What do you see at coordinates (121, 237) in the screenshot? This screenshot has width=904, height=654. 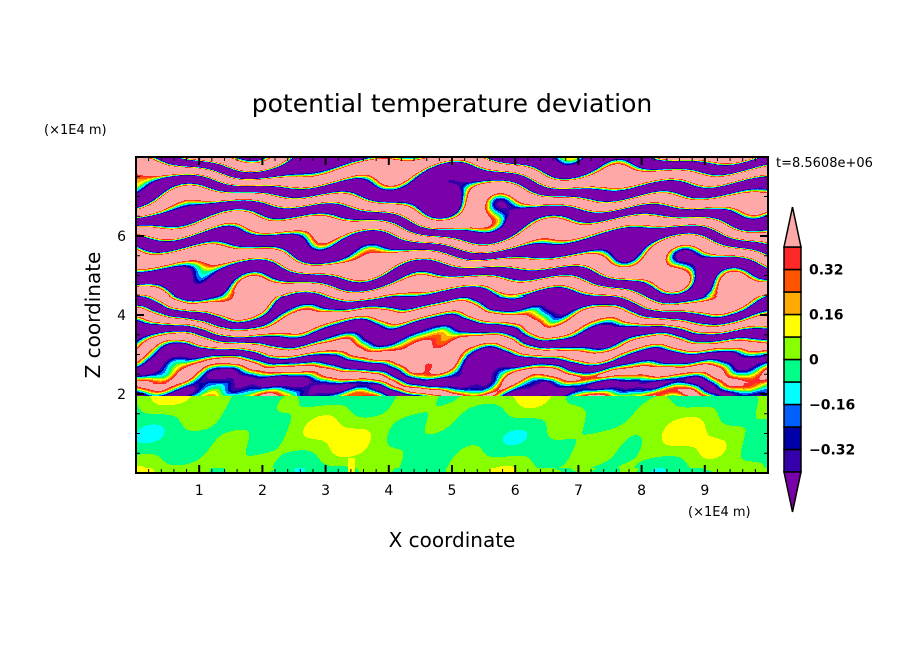 I see `y-tick-label: 6` at bounding box center [121, 237].